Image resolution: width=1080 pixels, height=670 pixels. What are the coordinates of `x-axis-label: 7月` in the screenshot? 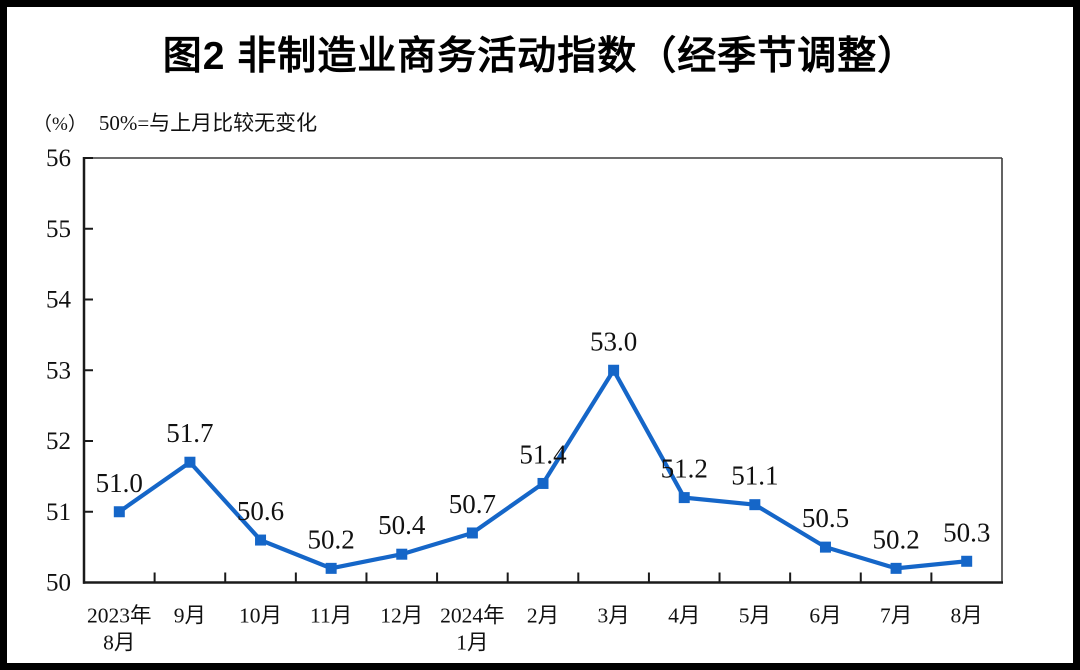 It's located at (896, 616).